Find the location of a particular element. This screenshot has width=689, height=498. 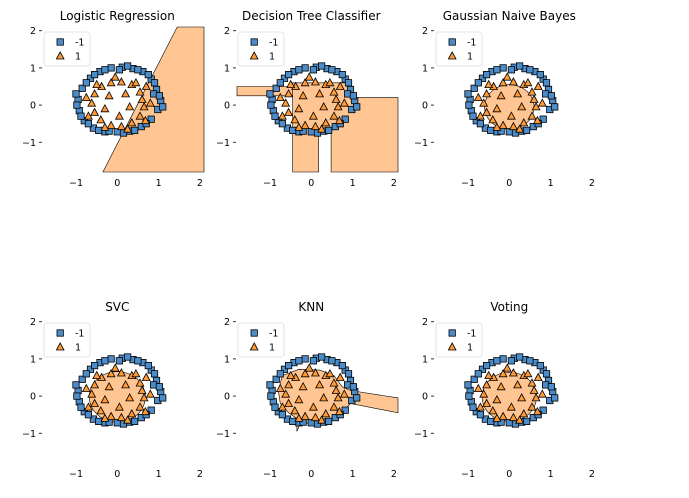

legend: -11 is located at coordinates (67, 49).